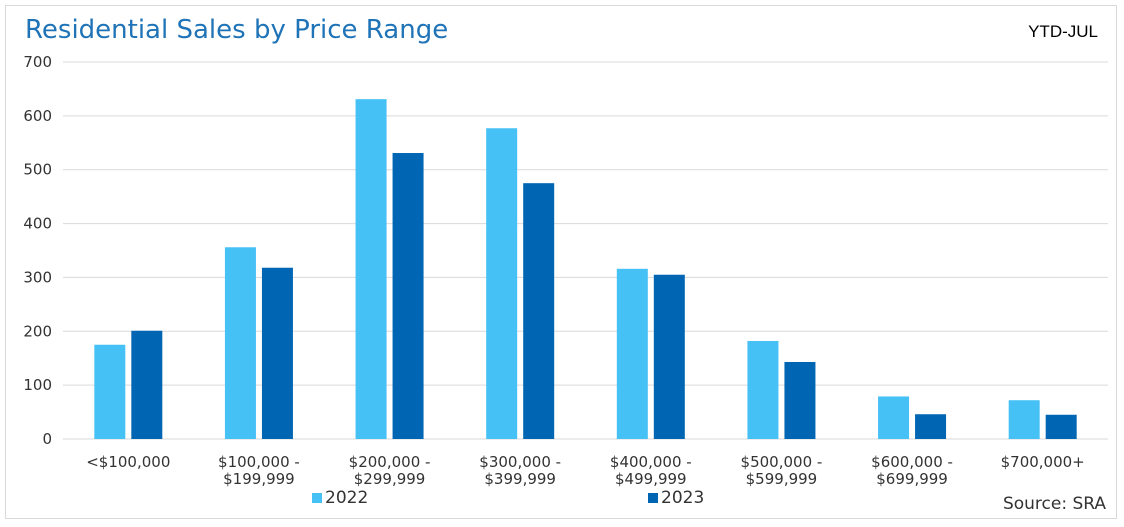  I want to click on y-tick-label: 300, so click(37, 277).